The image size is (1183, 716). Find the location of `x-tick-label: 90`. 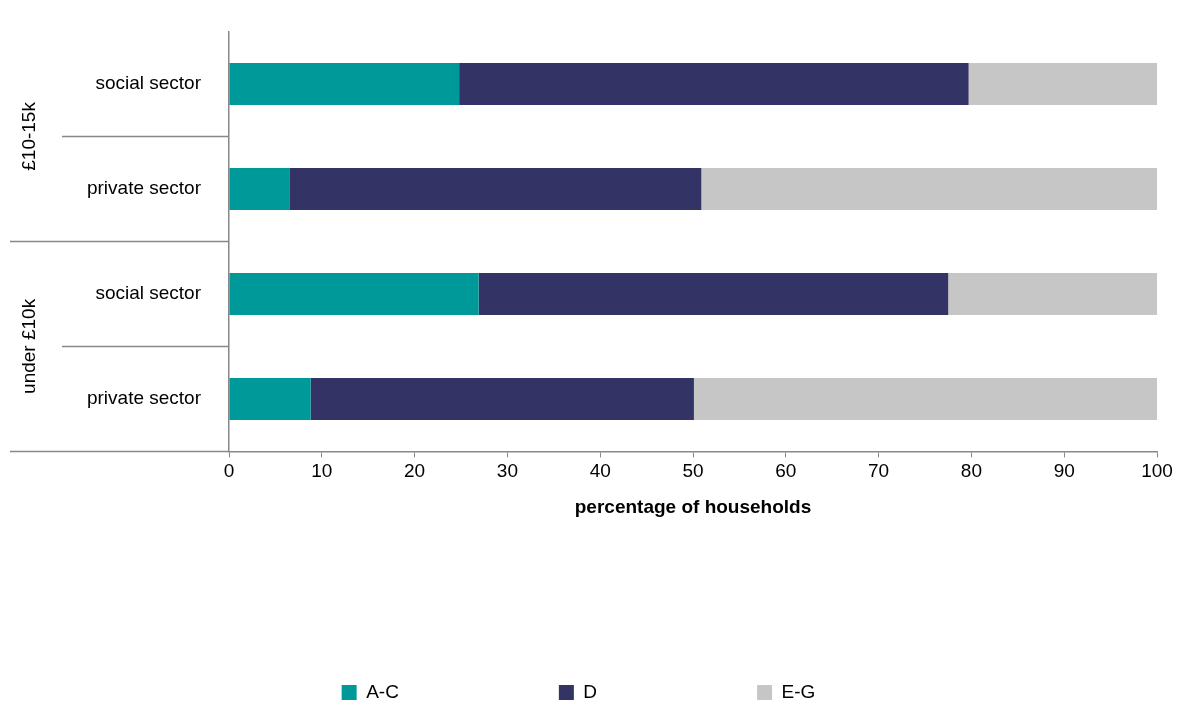

x-tick-label: 90 is located at coordinates (1064, 471).